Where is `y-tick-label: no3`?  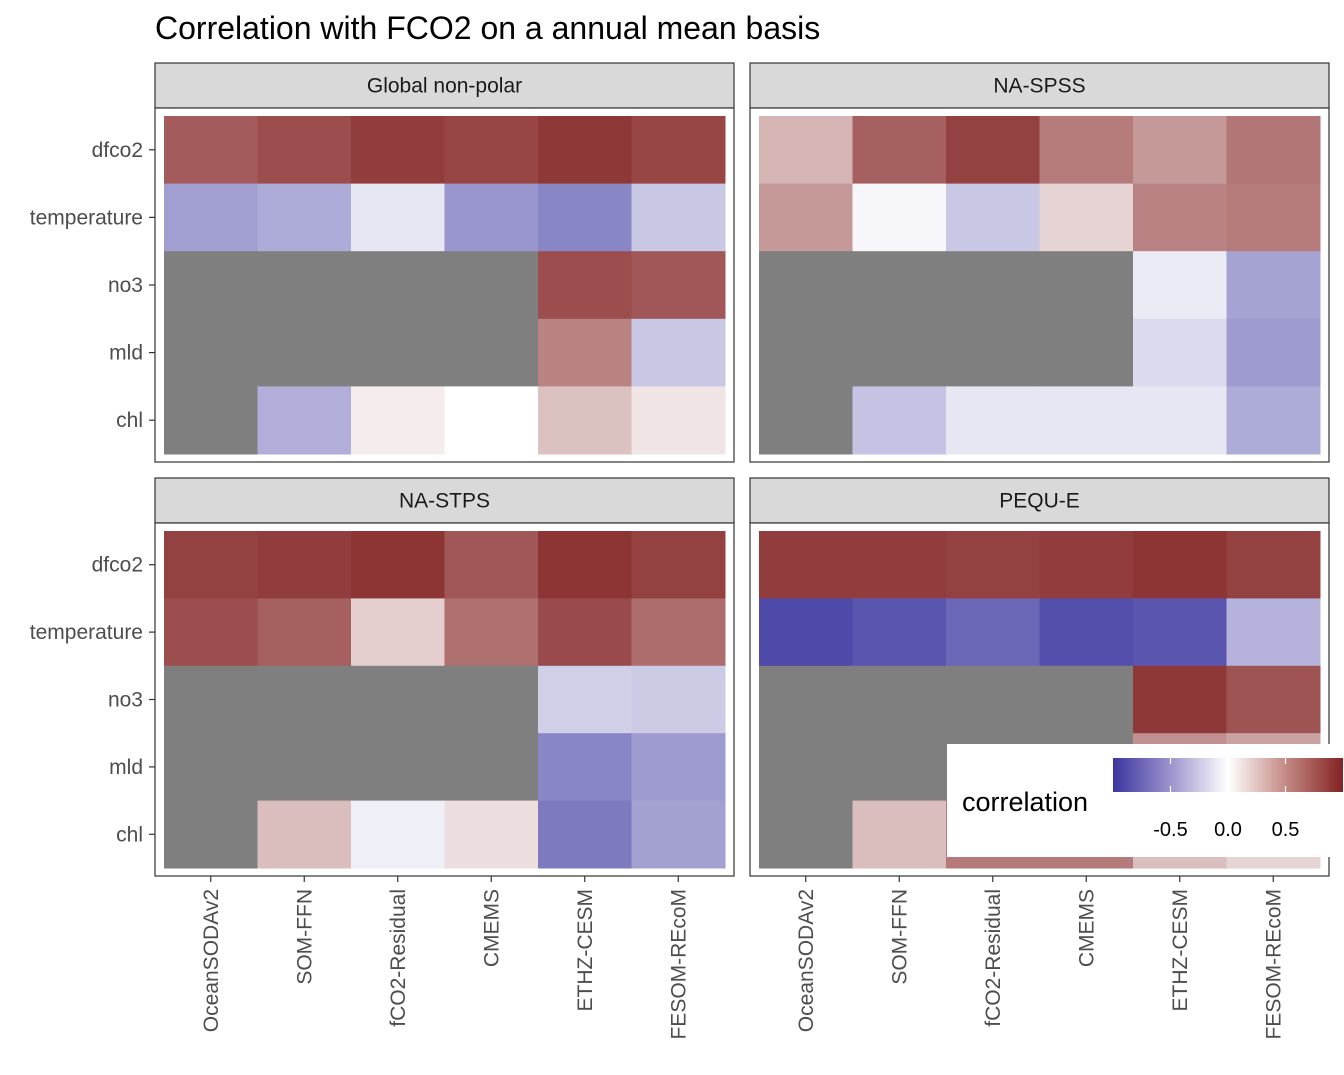
y-tick-label: no3 is located at coordinates (125, 700).